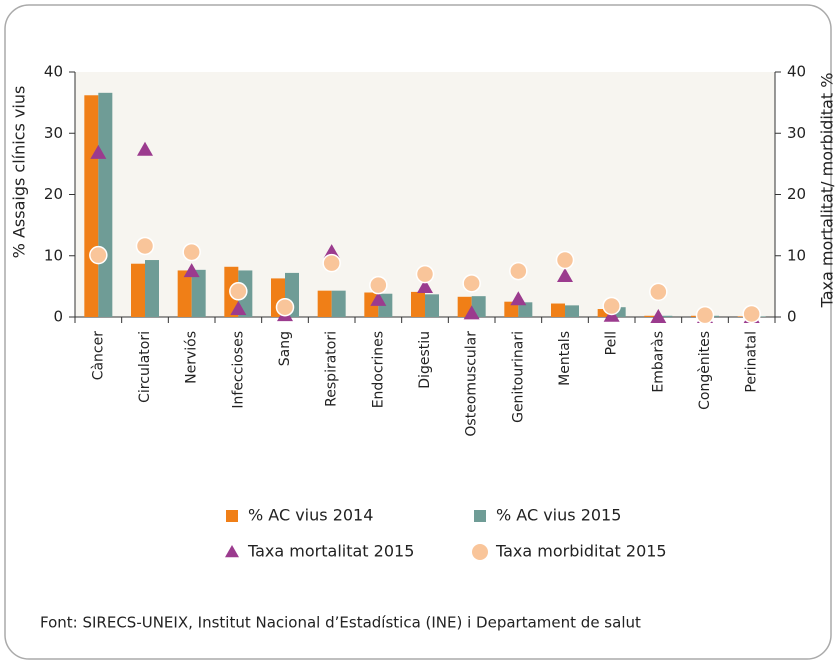 Image resolution: width=838 pixels, height=664 pixels. What do you see at coordinates (425, 360) in the screenshot?
I see `x-tick-label: Digestiu` at bounding box center [425, 360].